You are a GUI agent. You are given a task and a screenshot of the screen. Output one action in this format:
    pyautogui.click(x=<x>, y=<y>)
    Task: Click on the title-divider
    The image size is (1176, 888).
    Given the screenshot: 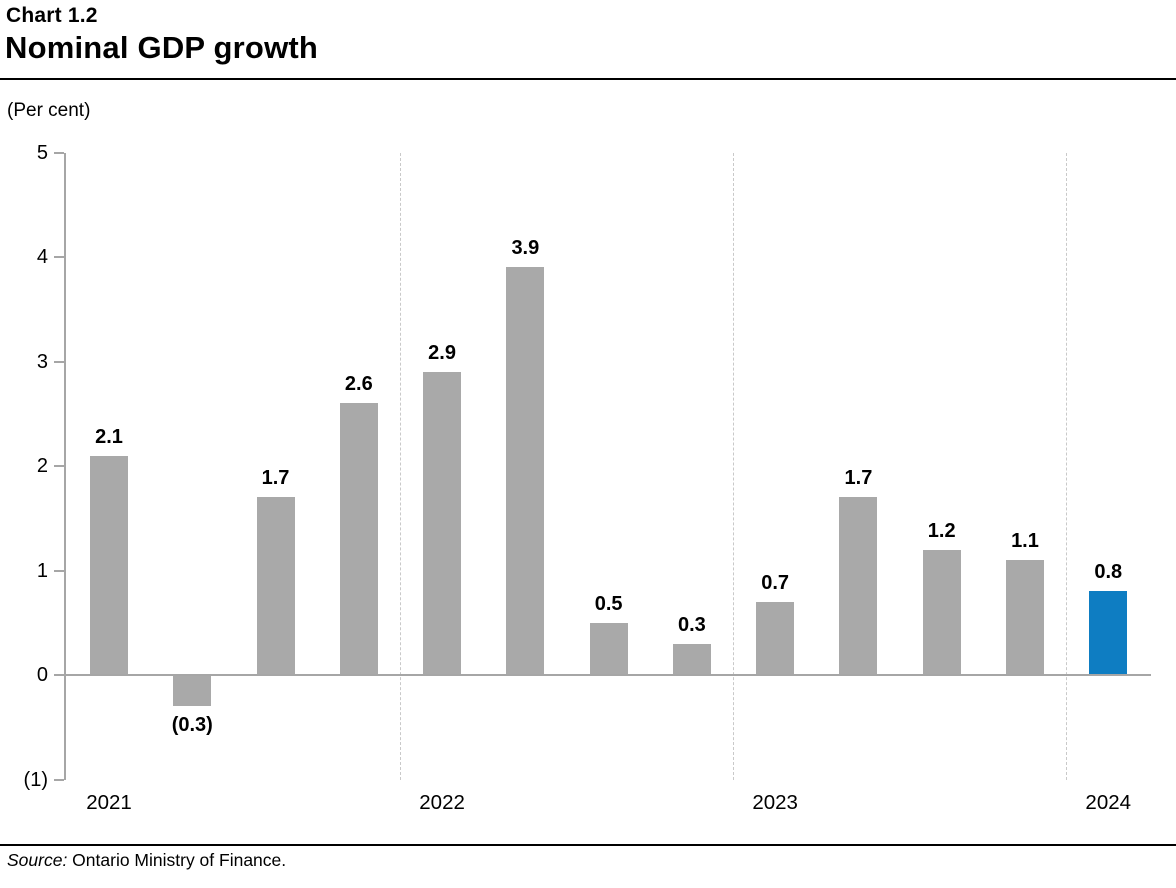 What is the action you would take?
    pyautogui.click(x=588, y=79)
    